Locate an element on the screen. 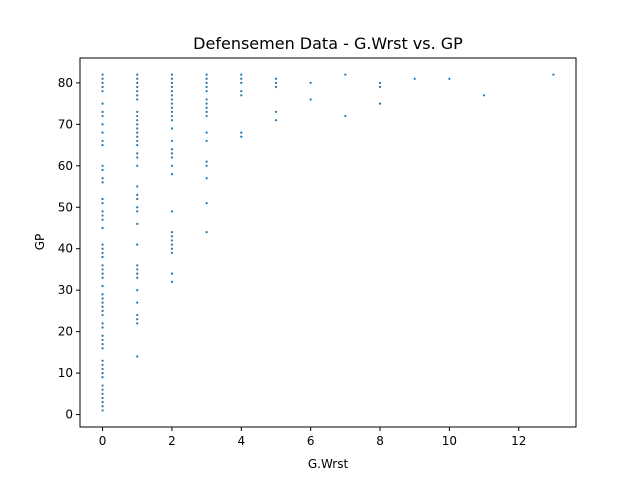 This screenshot has height=480, width=640. y-axis-ticks: 0 10 20 30 40 50 60 70 80 is located at coordinates (69, 249).